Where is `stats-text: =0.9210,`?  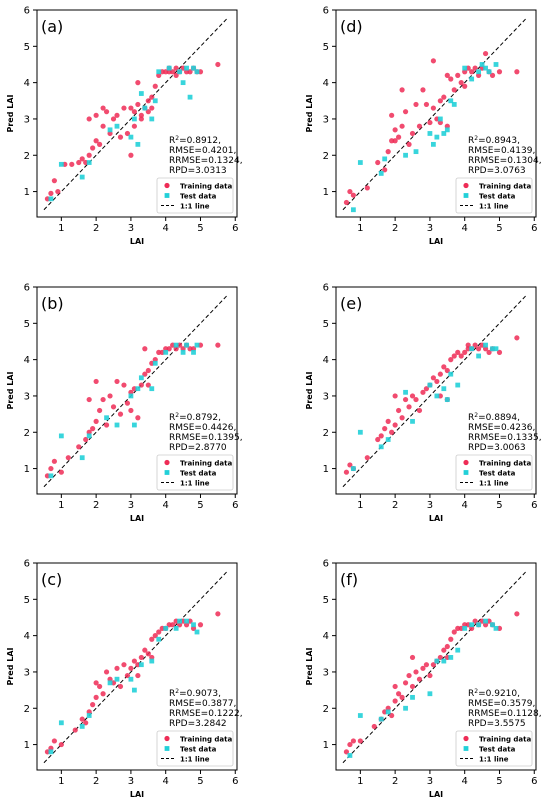
stats-text: =0.9210, is located at coordinates (499, 694).